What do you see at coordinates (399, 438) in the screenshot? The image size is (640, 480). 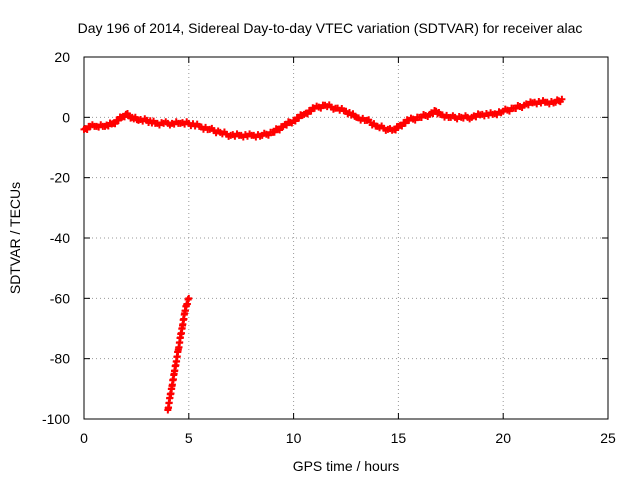 I see `x-tick-label: 15` at bounding box center [399, 438].